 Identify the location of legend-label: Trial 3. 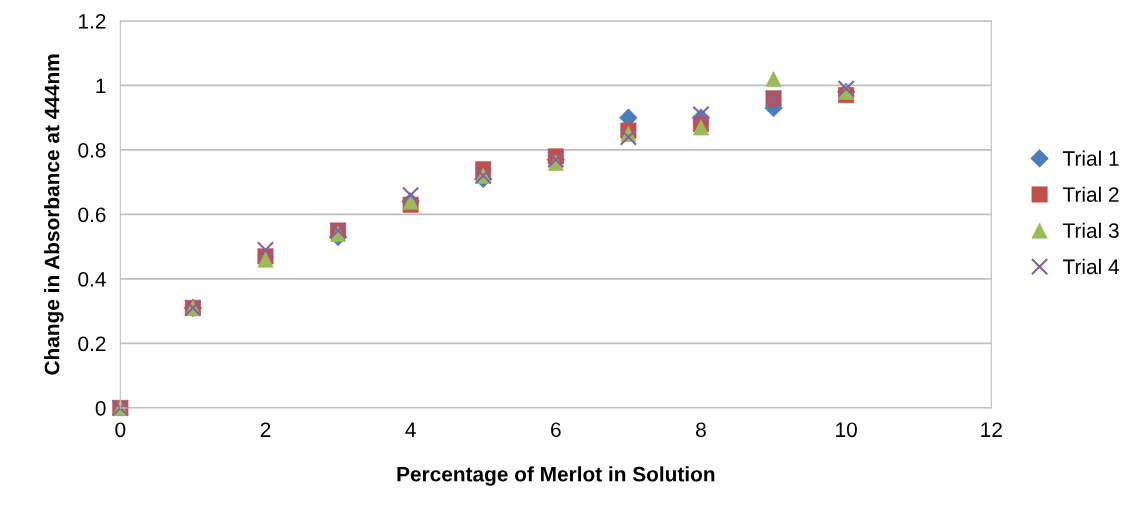
(1090, 230).